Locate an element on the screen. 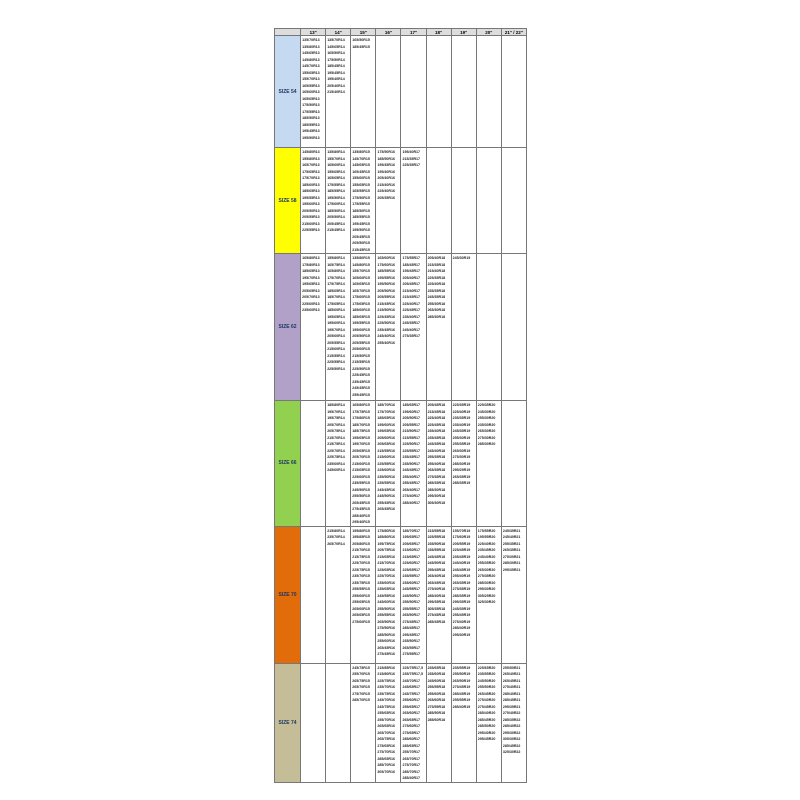 The width and height of the screenshot is (800, 800). tire-size: 235/65R18 is located at coordinates (436, 667).